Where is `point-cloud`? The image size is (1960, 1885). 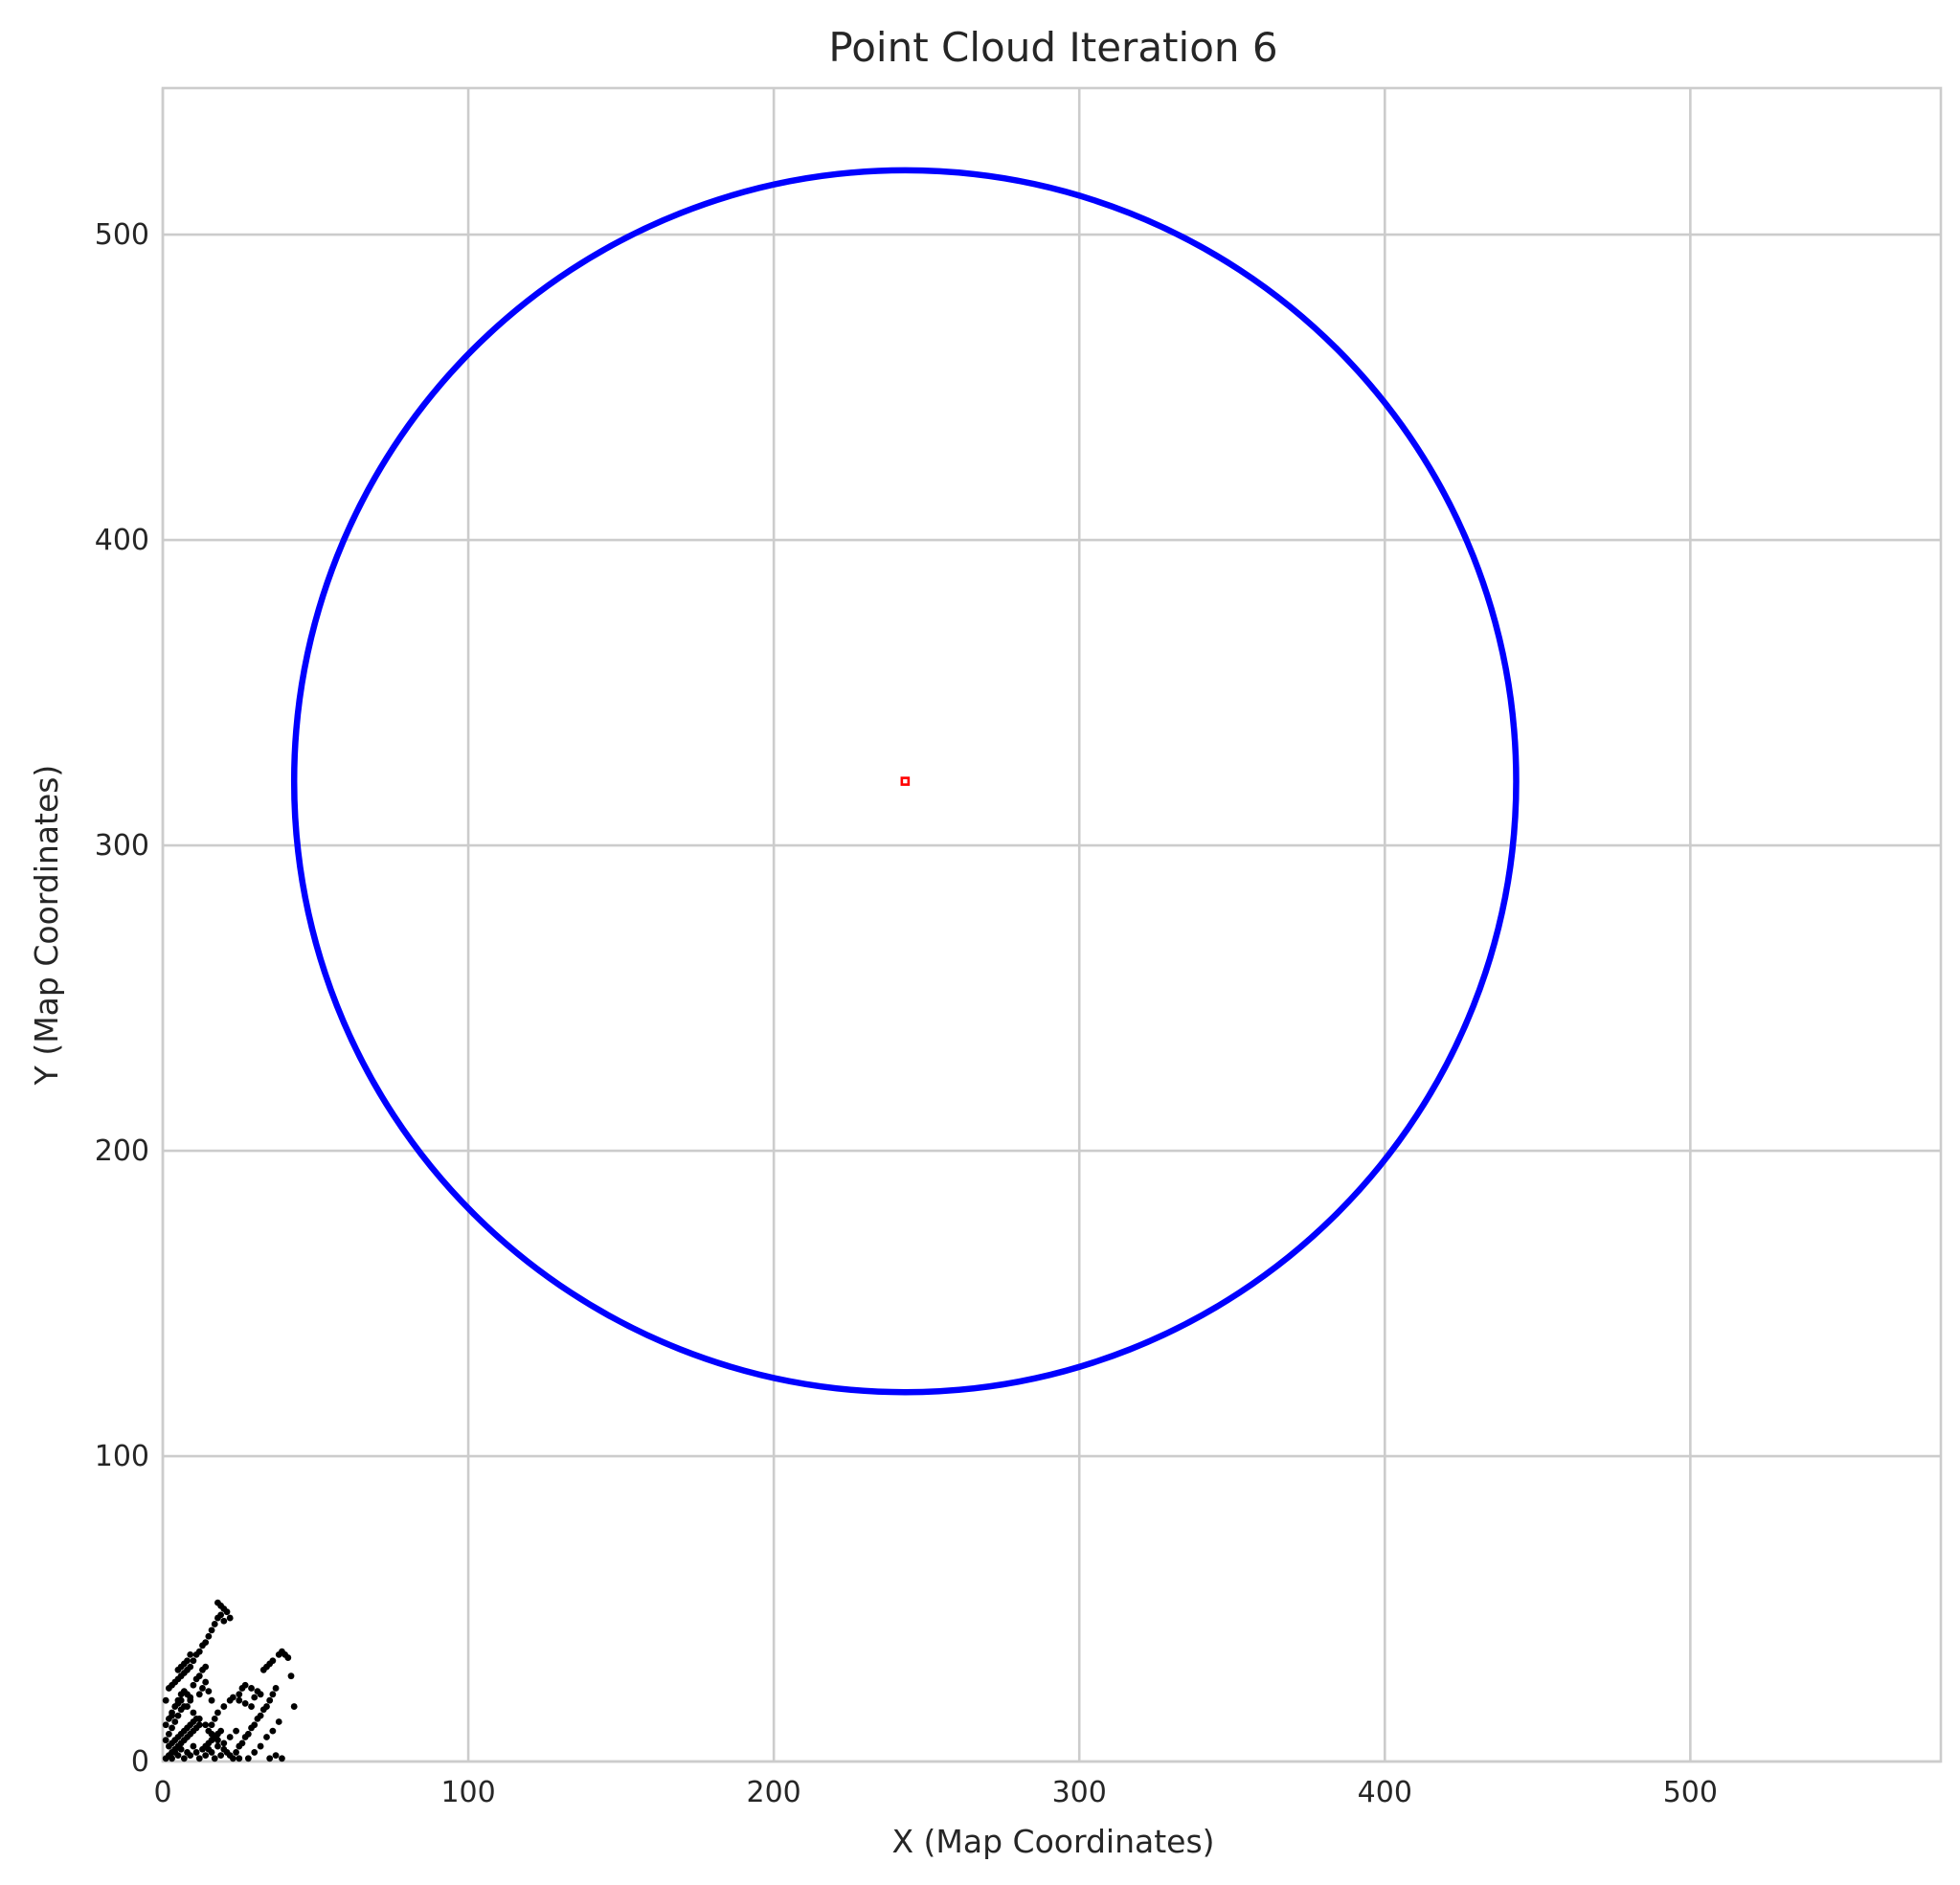 point-cloud is located at coordinates (230, 1680).